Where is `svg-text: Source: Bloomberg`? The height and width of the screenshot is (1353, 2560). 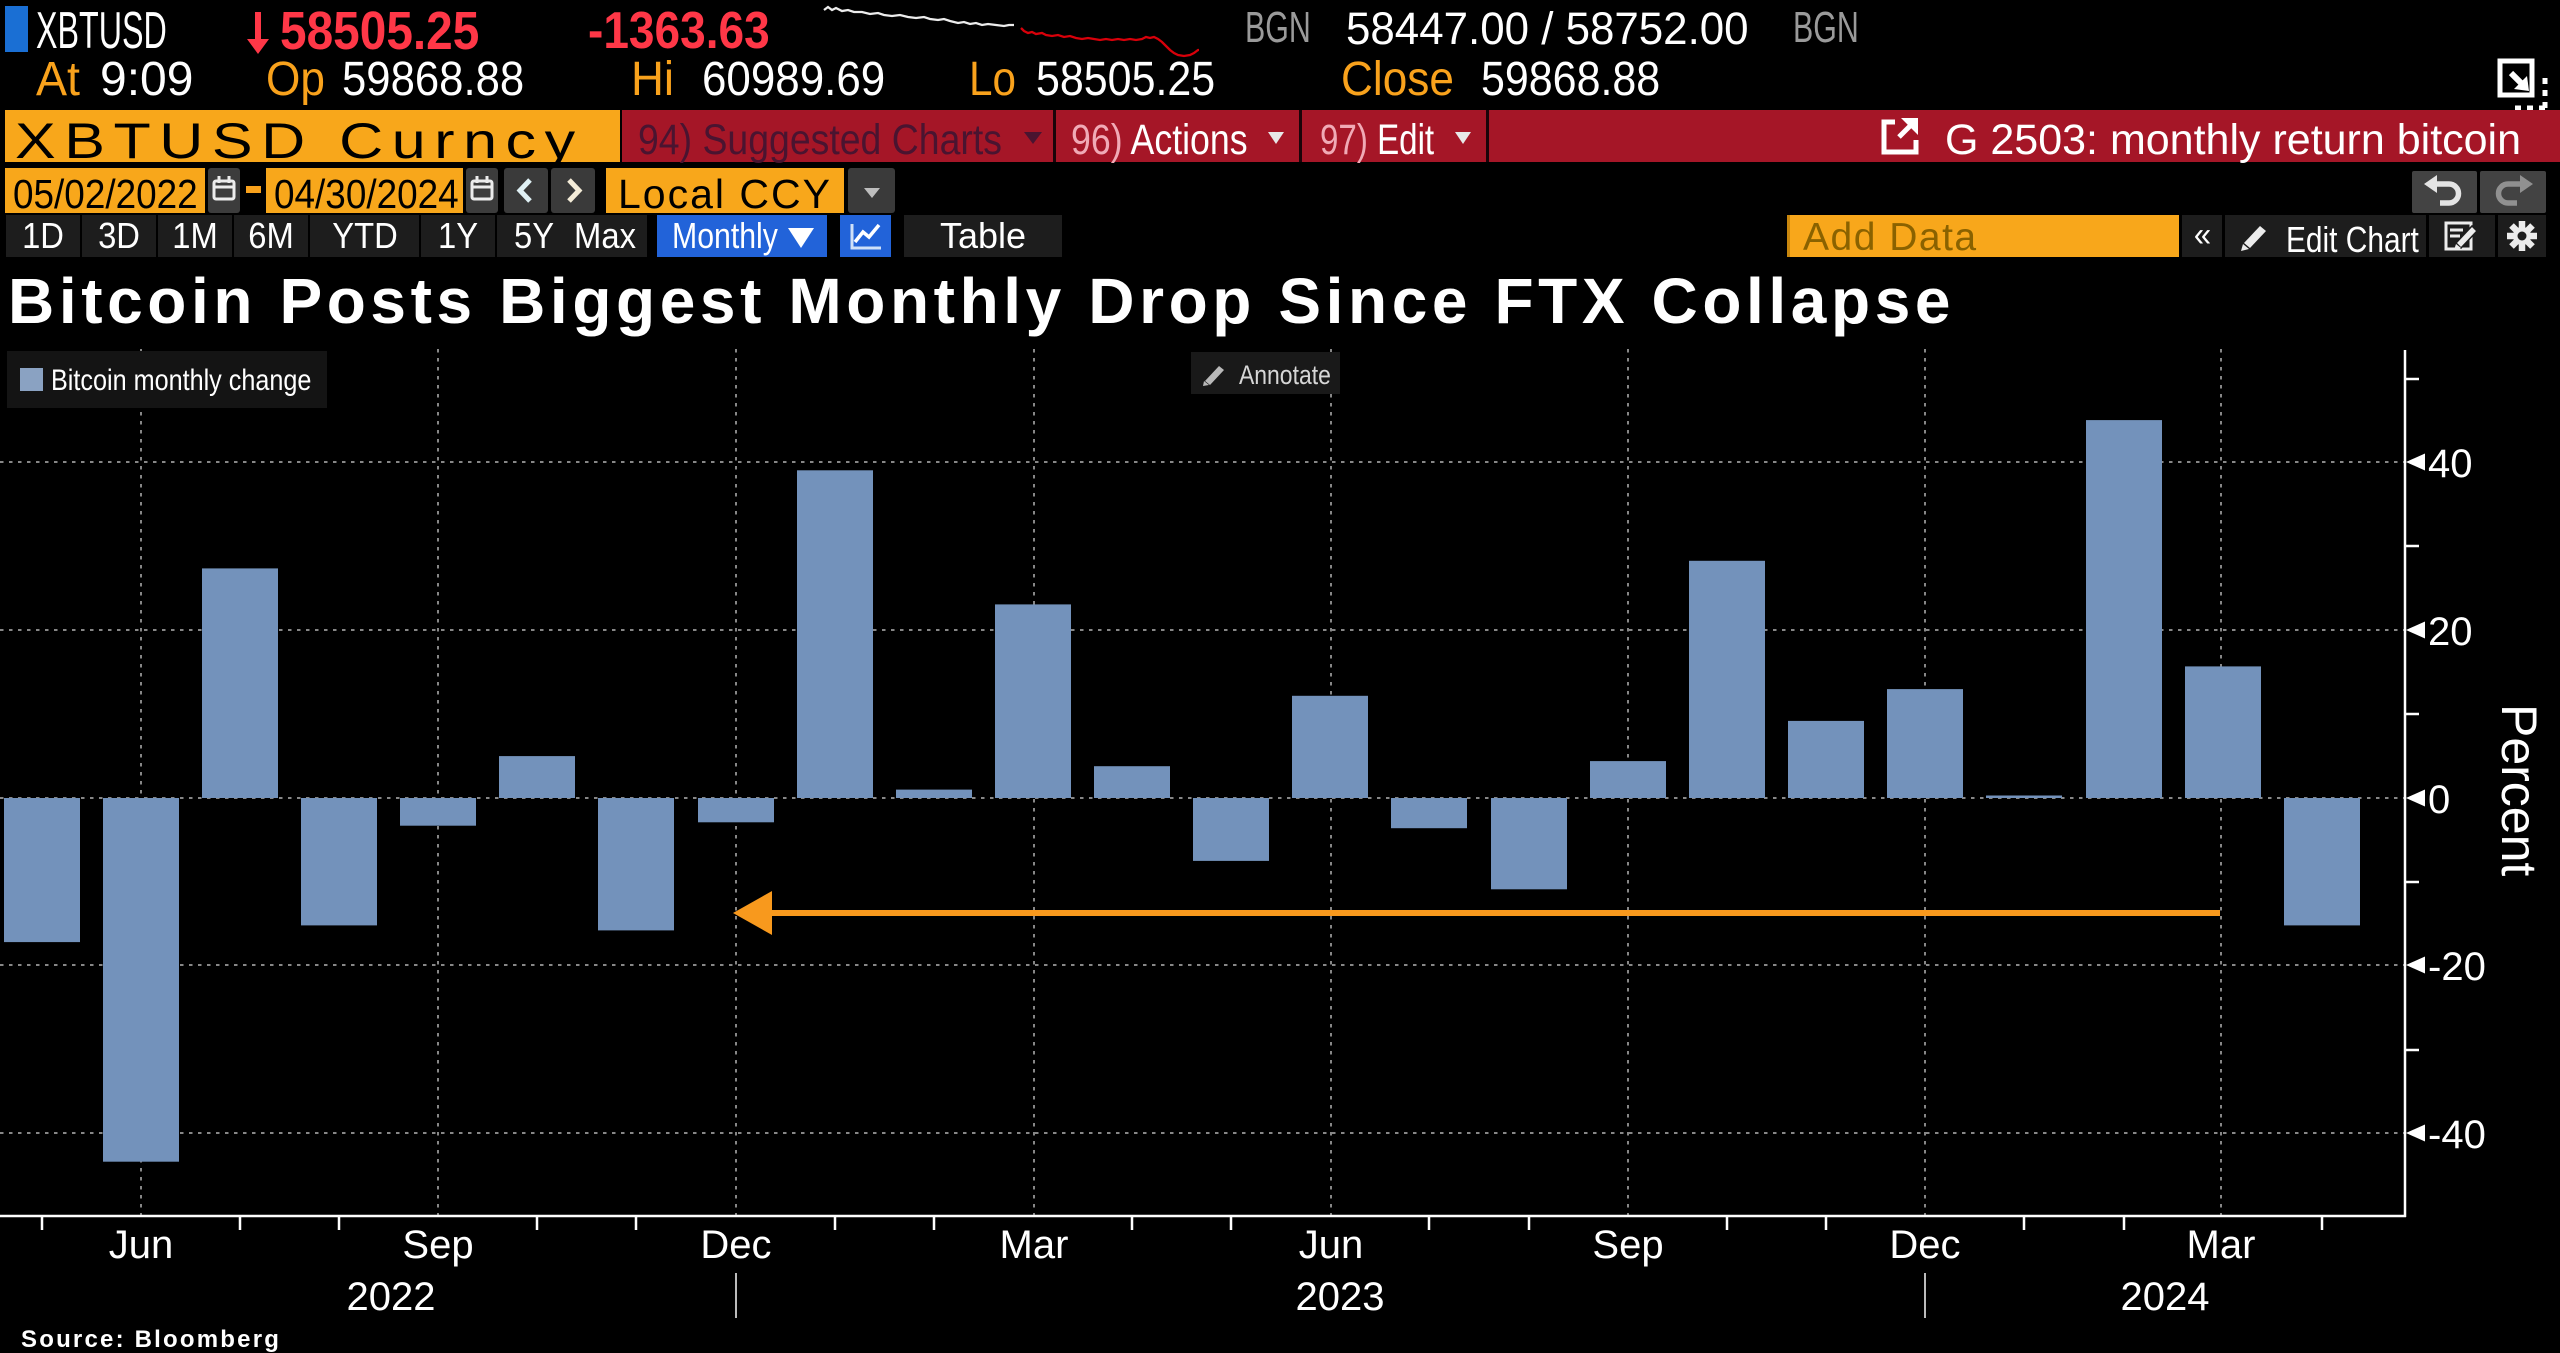 svg-text: Source: Bloomberg is located at coordinates (151, 1339).